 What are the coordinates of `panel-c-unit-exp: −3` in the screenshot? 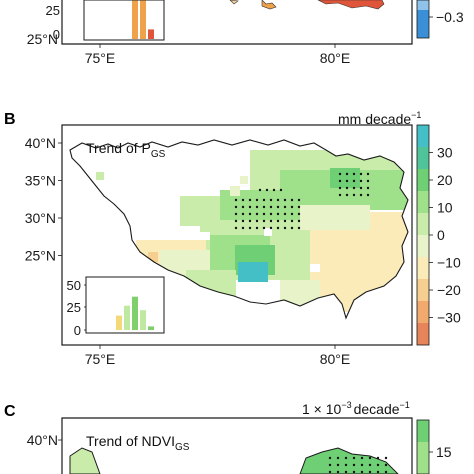 It's located at (346, 405).